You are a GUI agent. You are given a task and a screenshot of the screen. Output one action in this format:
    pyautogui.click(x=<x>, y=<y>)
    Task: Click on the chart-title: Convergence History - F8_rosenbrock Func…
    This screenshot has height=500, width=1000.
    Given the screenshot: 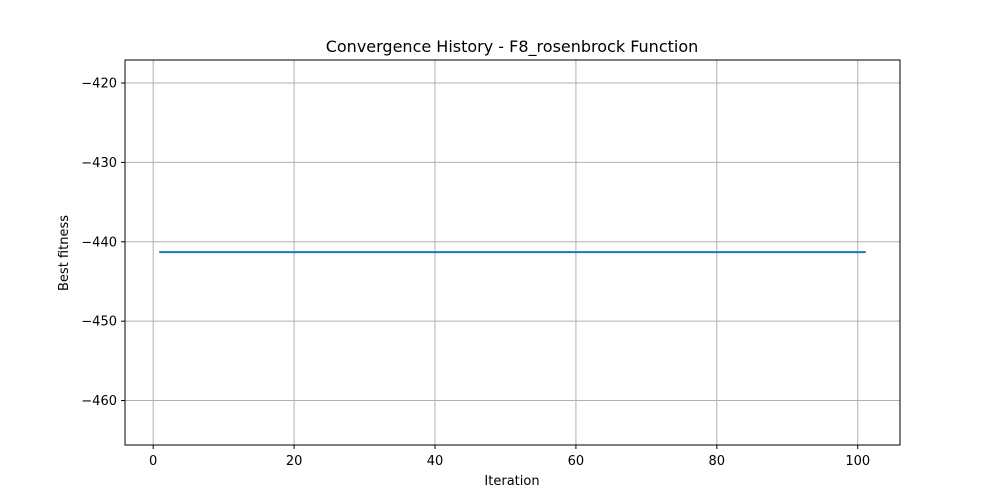 What is the action you would take?
    pyautogui.click(x=512, y=47)
    